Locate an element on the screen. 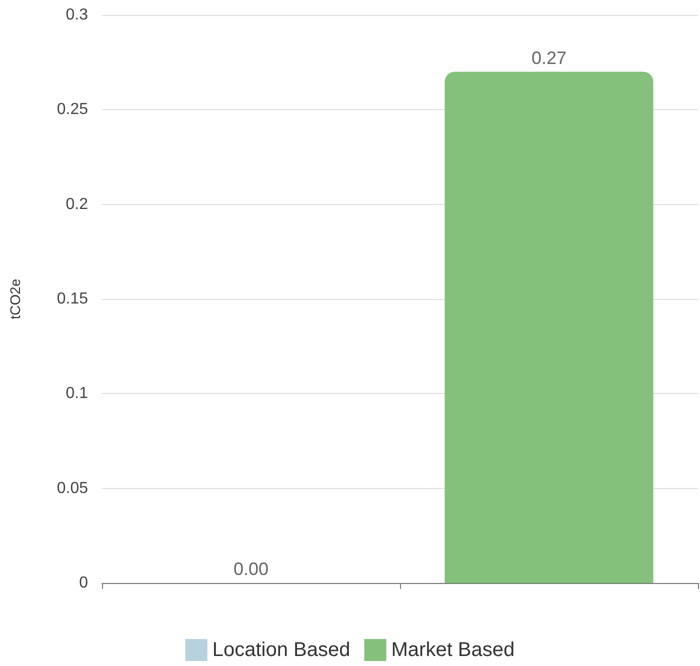  y-tick-label: 0.3 is located at coordinates (77, 15).